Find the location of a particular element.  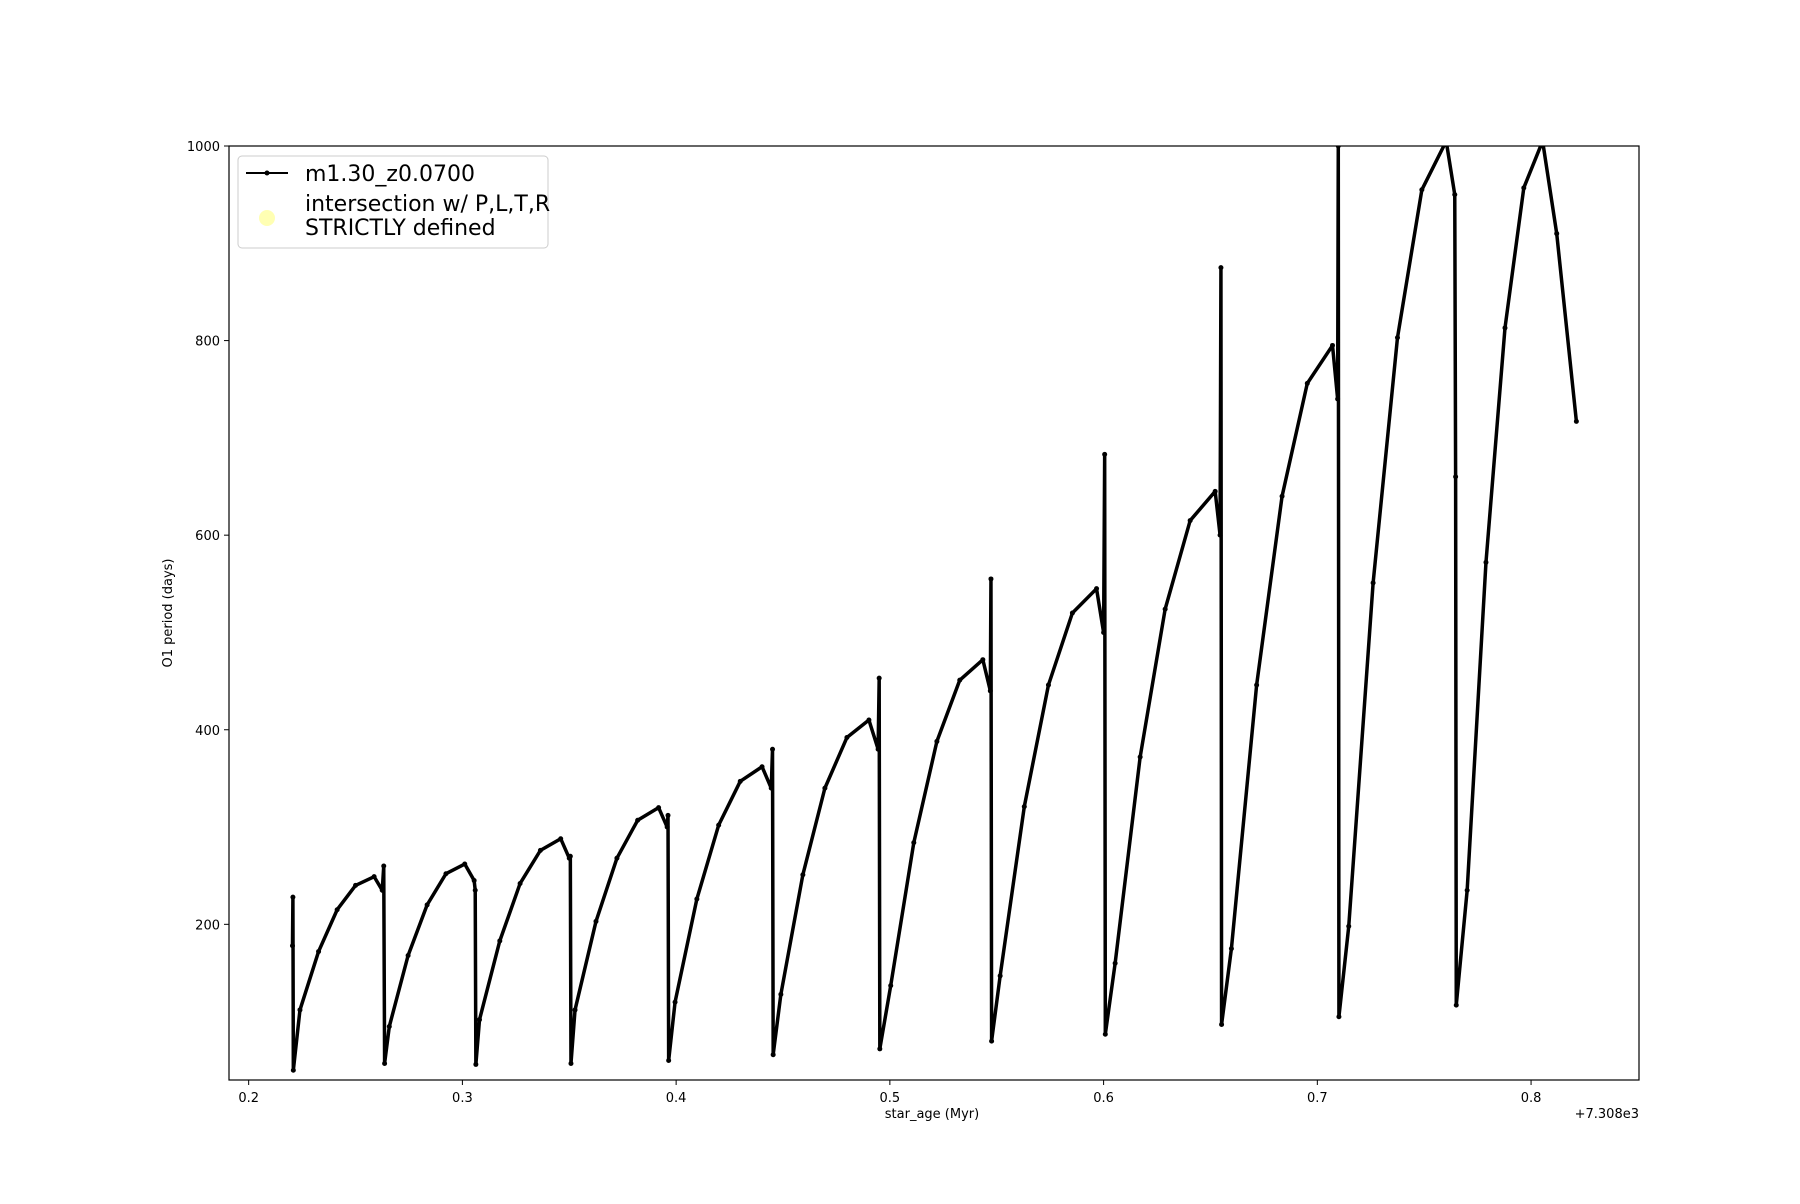

x-tick-label: 0.3 is located at coordinates (462, 1098).